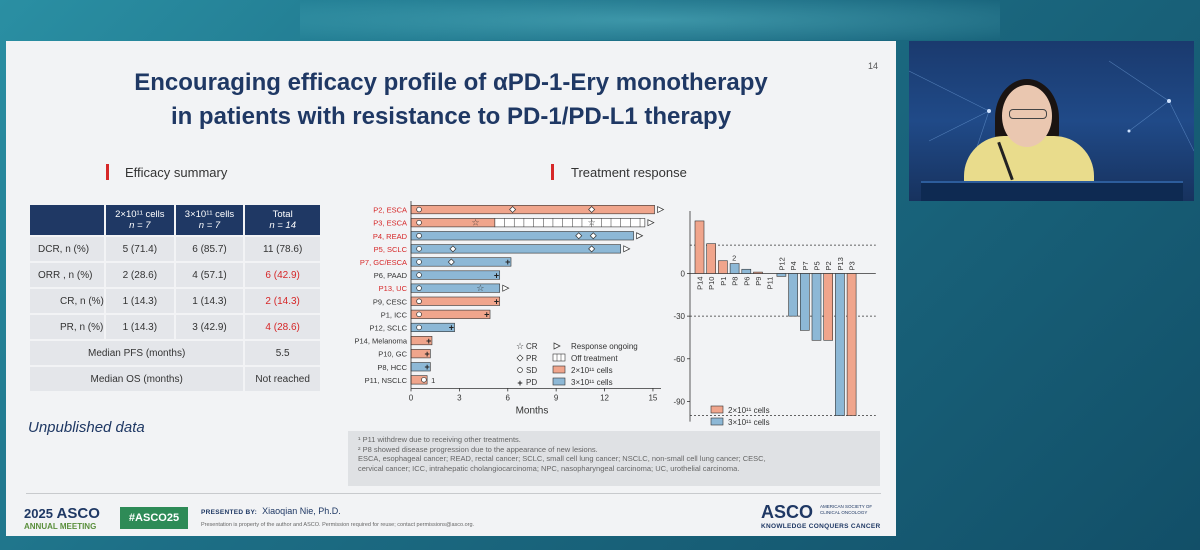 The height and width of the screenshot is (550, 1200). What do you see at coordinates (559, 369) in the screenshot?
I see `cohort2-legend-swatch` at bounding box center [559, 369].